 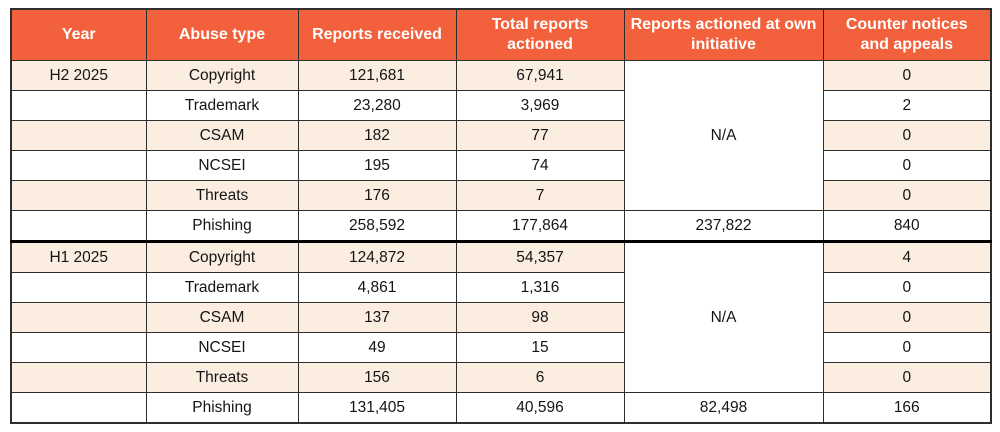 I want to click on header-abuse-type: Abuse type, so click(x=222, y=34).